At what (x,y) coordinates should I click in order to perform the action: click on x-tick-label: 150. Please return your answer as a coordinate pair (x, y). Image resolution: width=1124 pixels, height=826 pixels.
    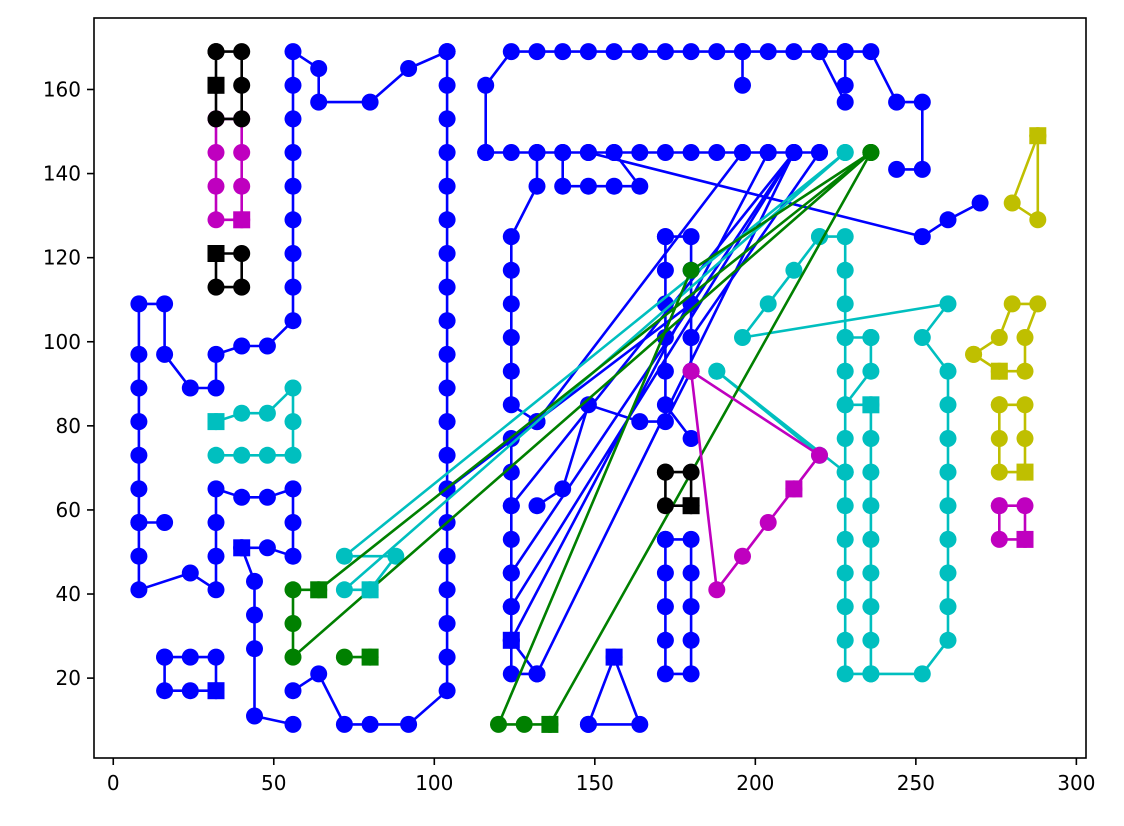
    Looking at the image, I should click on (595, 783).